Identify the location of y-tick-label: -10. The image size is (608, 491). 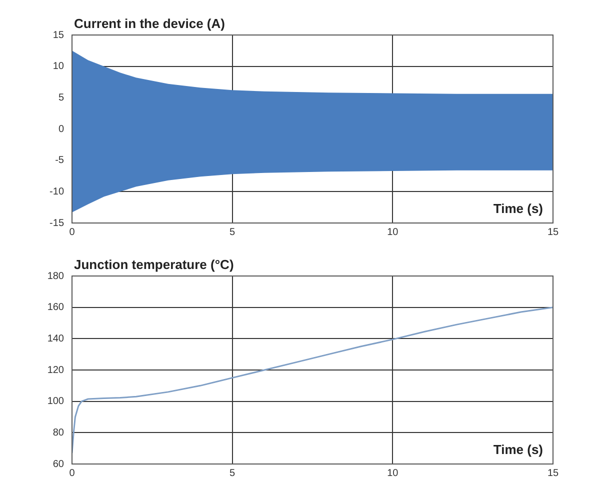
(57, 192).